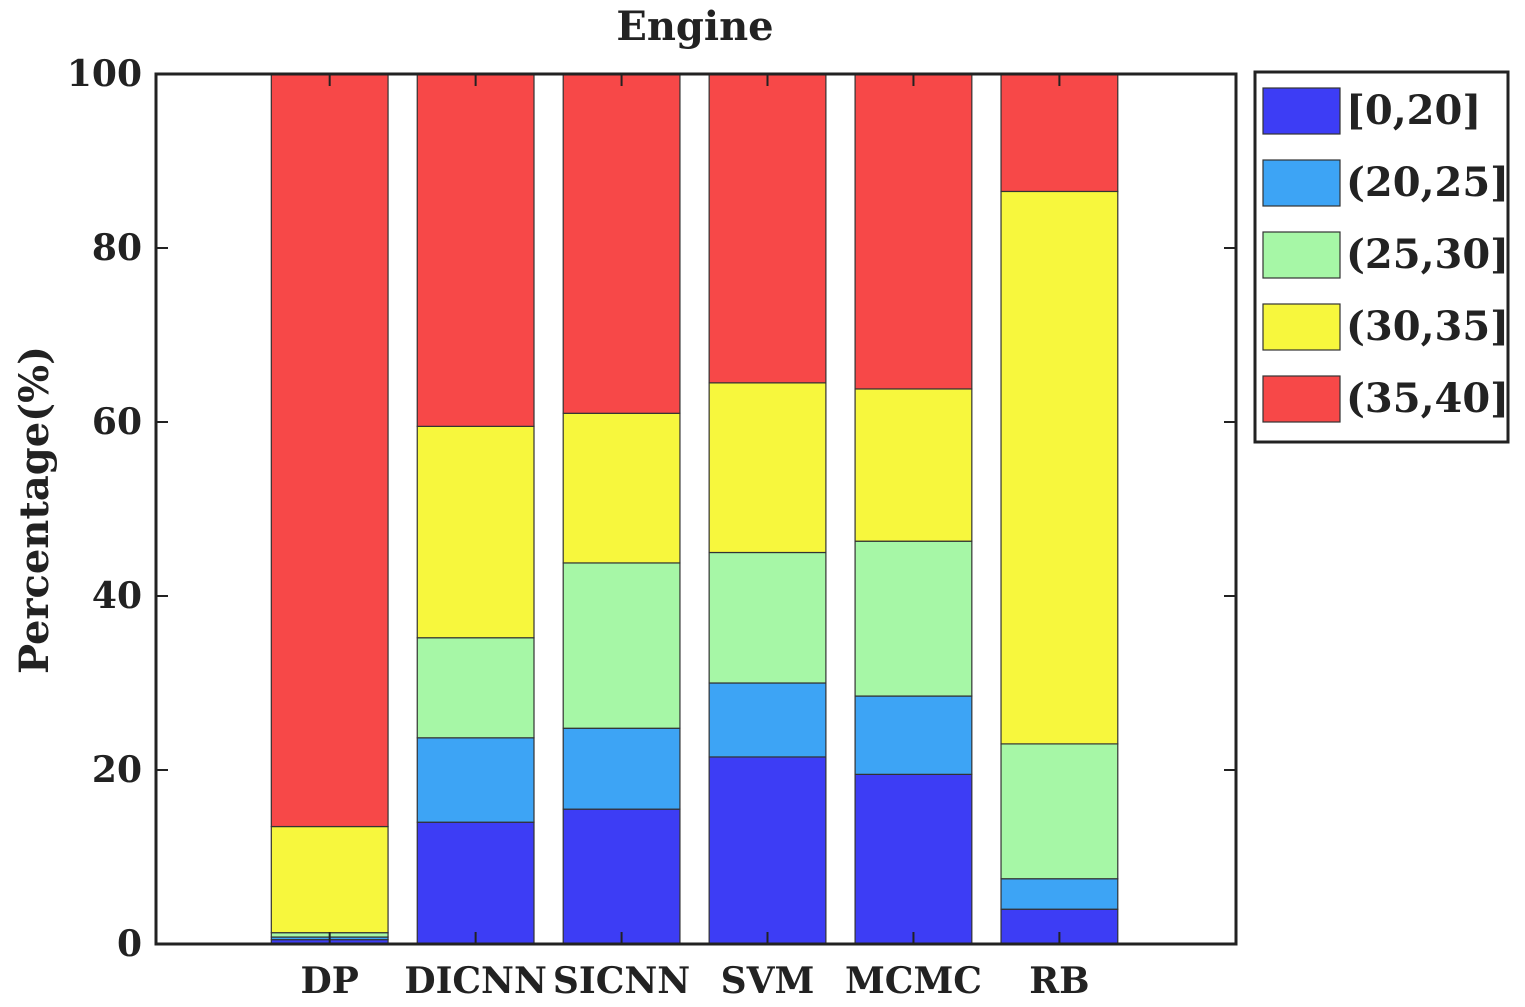 This screenshot has width=1525, height=1007. What do you see at coordinates (1413, 110) in the screenshot?
I see `legend-label-0: [0,20]` at bounding box center [1413, 110].